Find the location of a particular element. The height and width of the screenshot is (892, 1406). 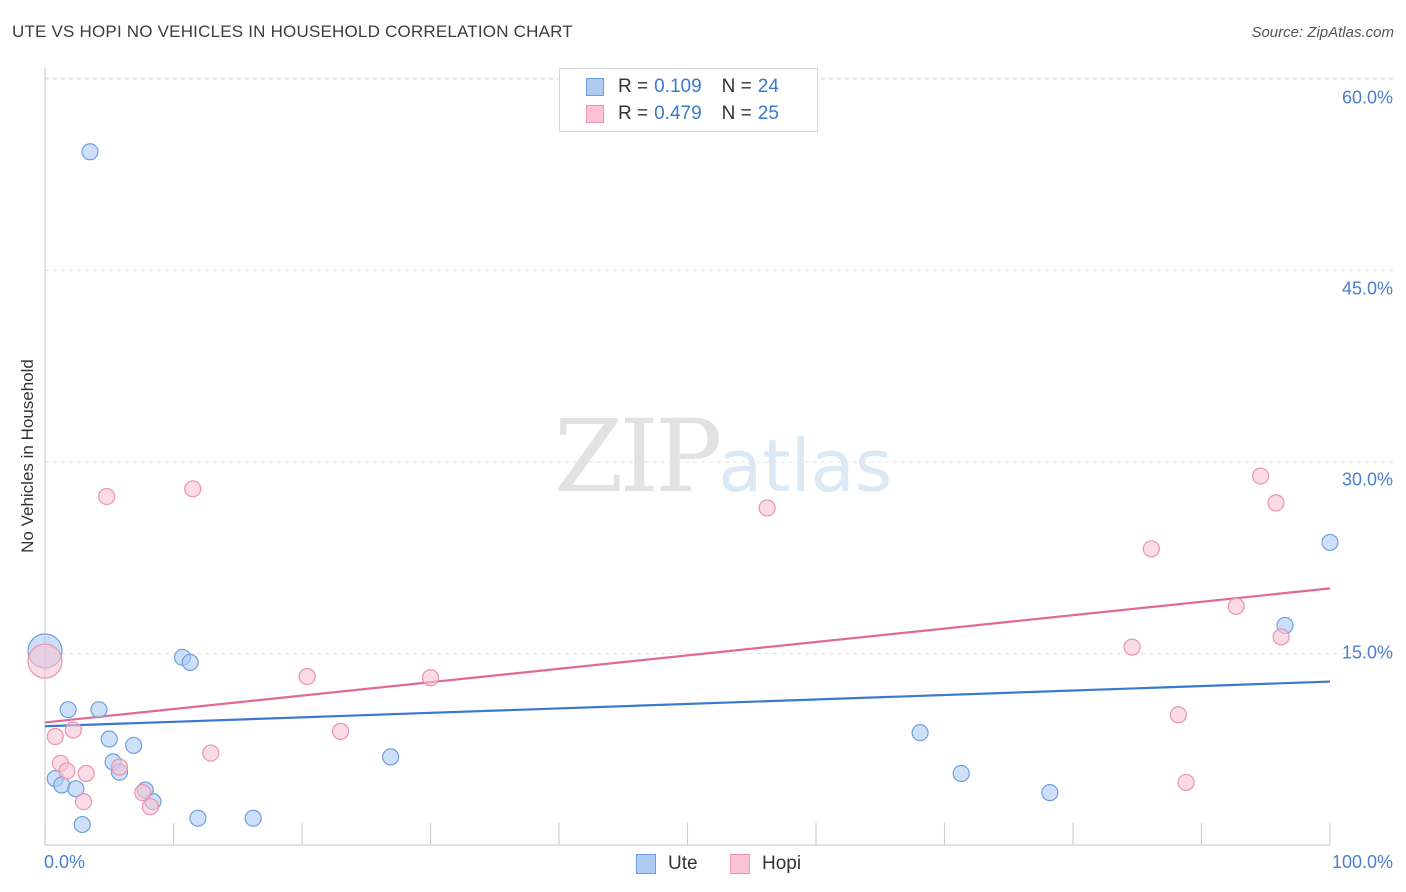

hopi-r-label: R = is located at coordinates (633, 113).